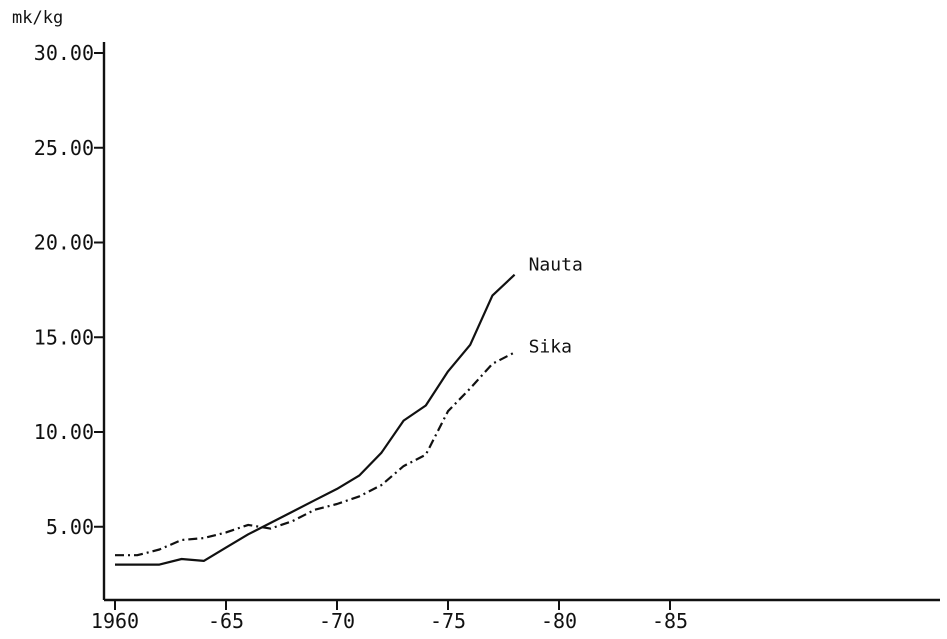 The image size is (947, 639). Describe the element at coordinates (64, 337) in the screenshot. I see `y-tick-label: 15.00` at that location.